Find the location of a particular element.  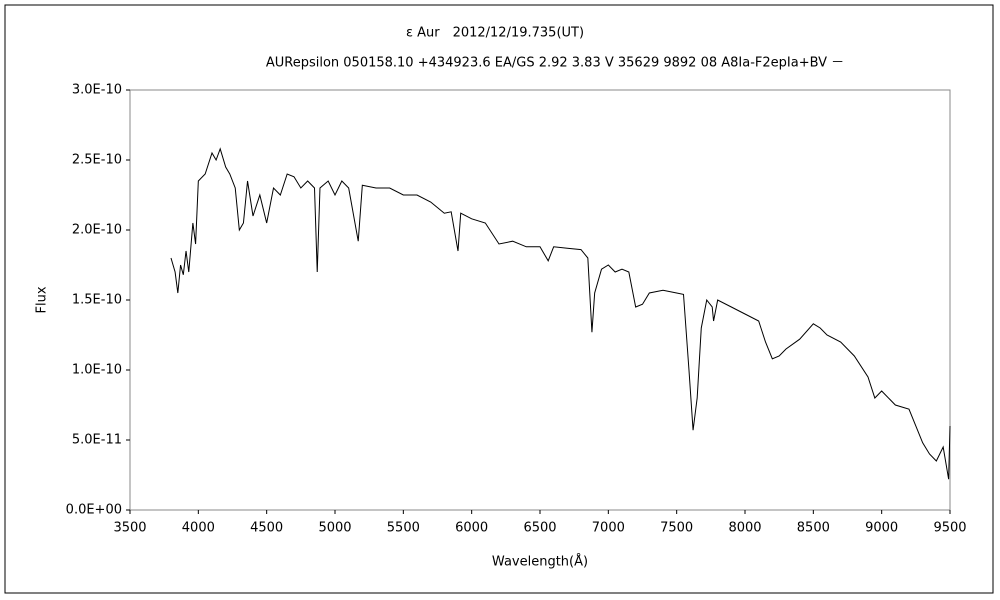

y-tick-label: 1.5E-10 is located at coordinates (97, 300).